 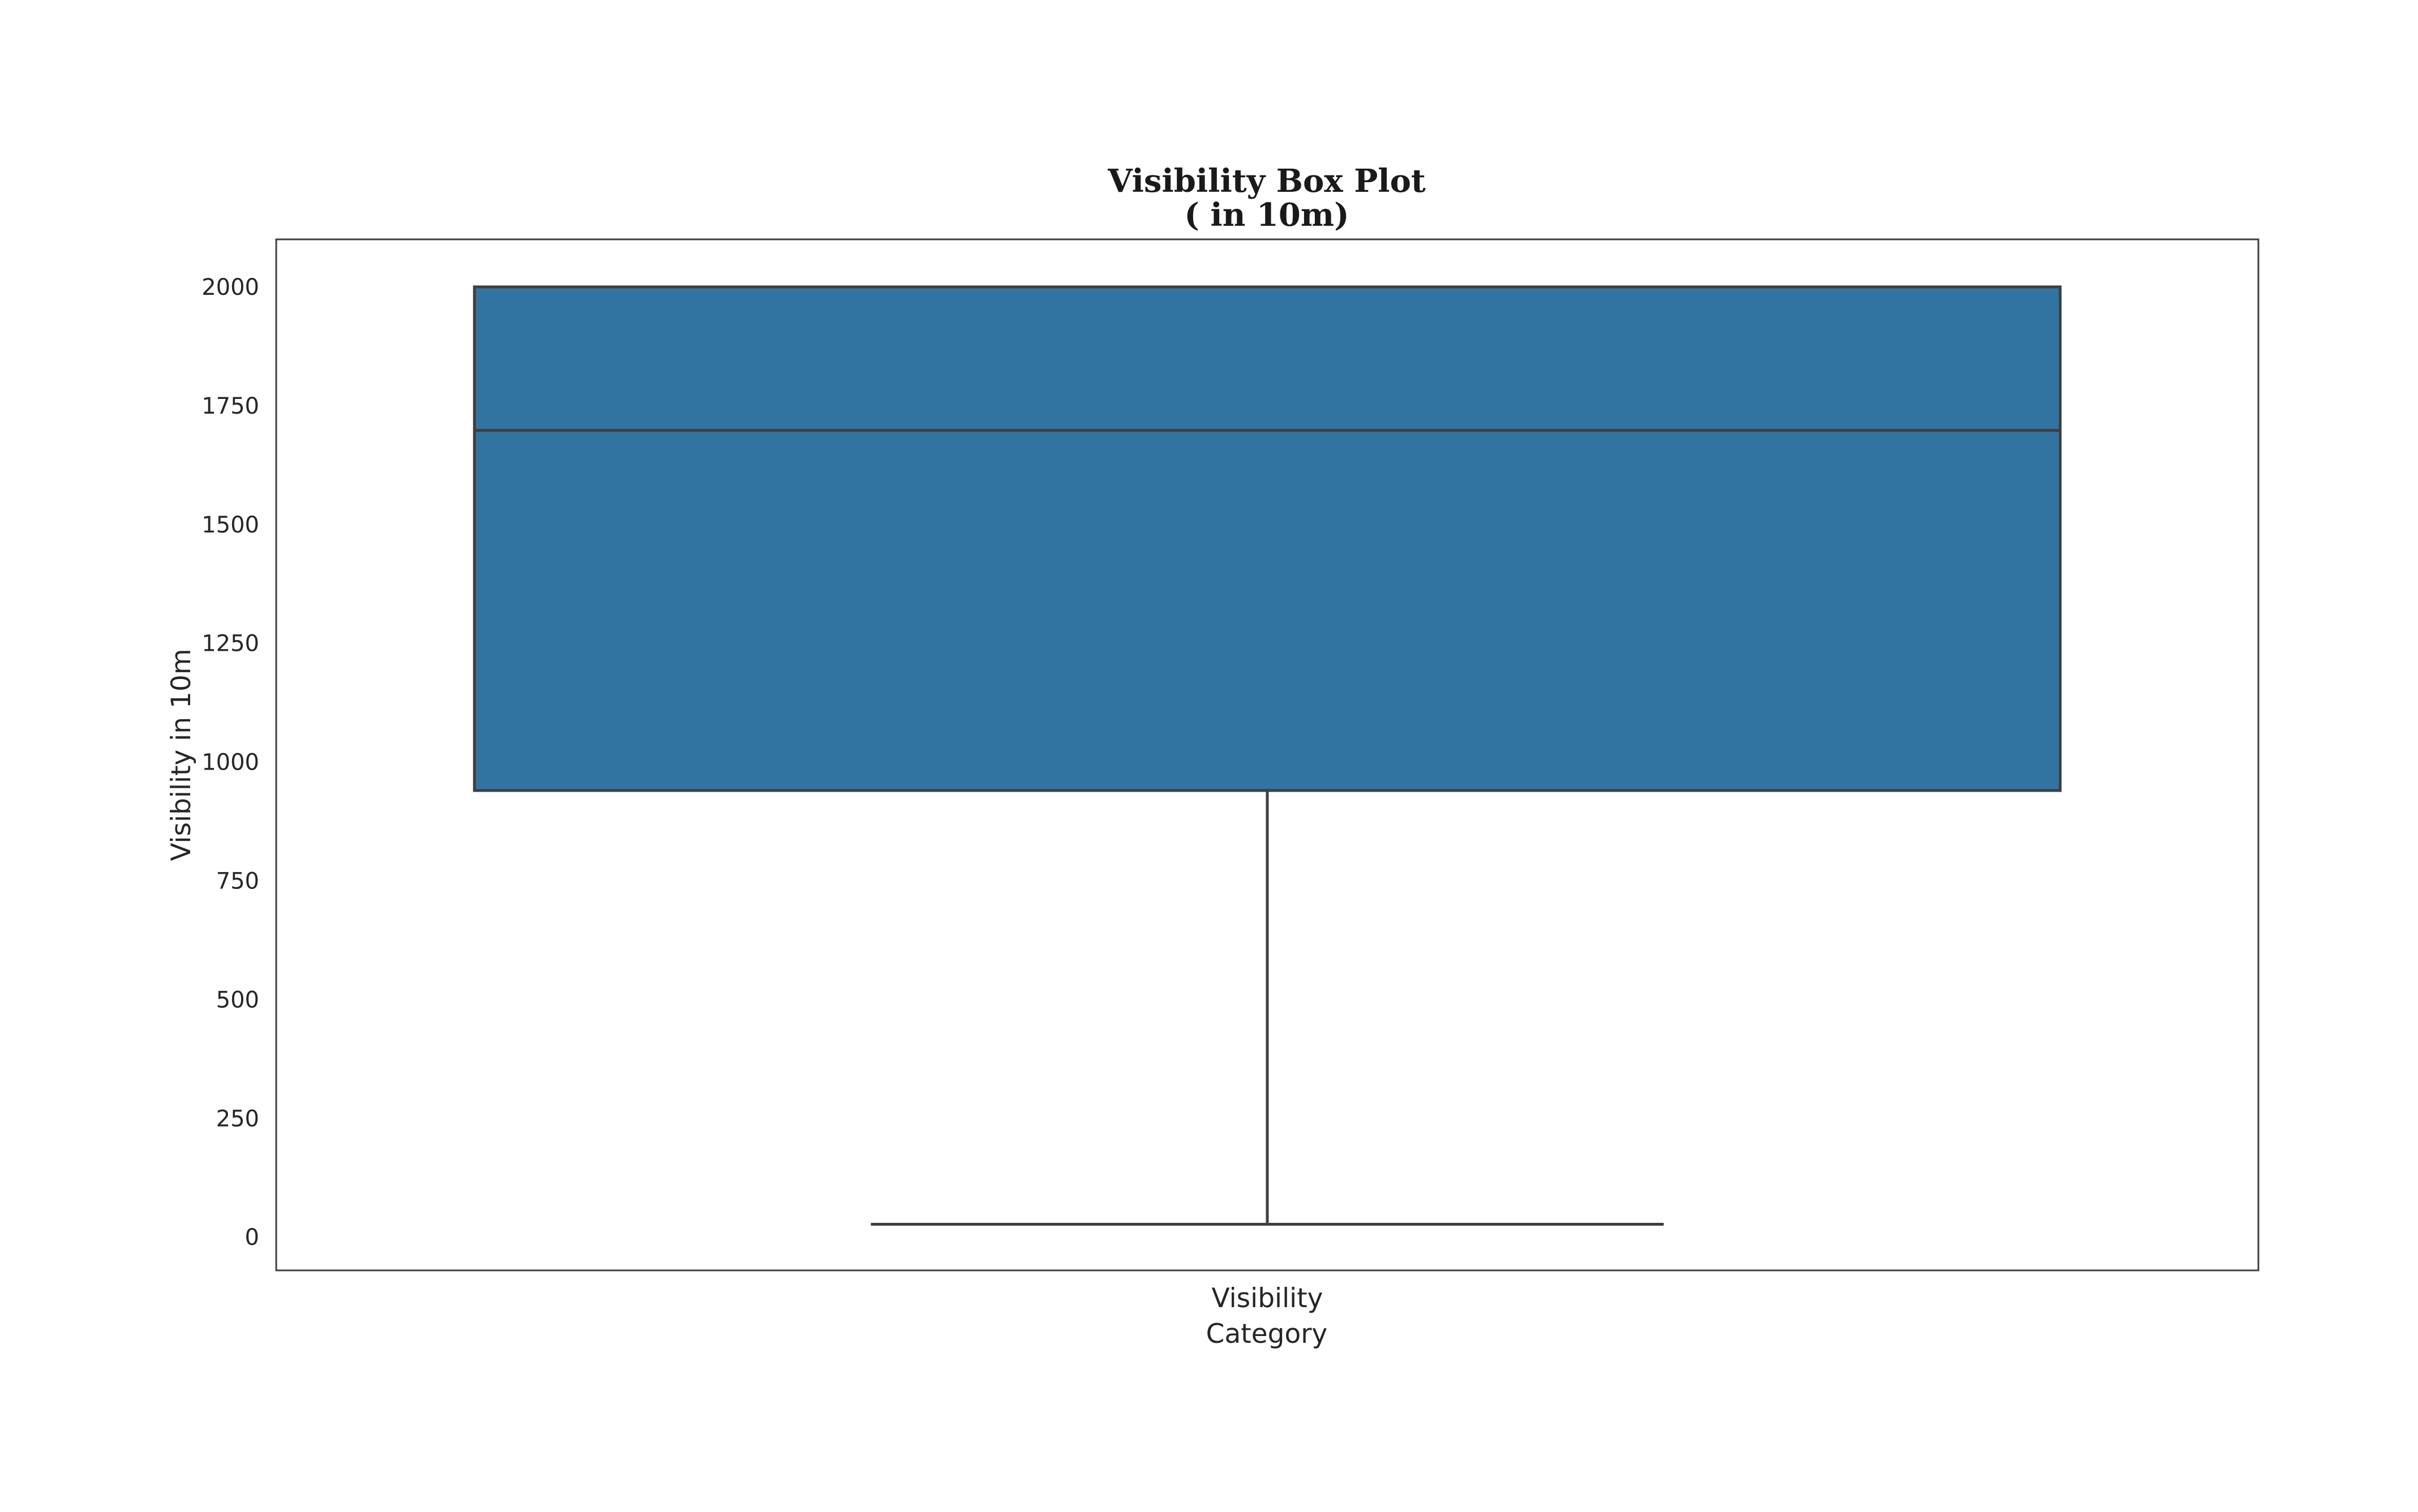 I want to click on x-axis-label: Category, so click(x=1267, y=1334).